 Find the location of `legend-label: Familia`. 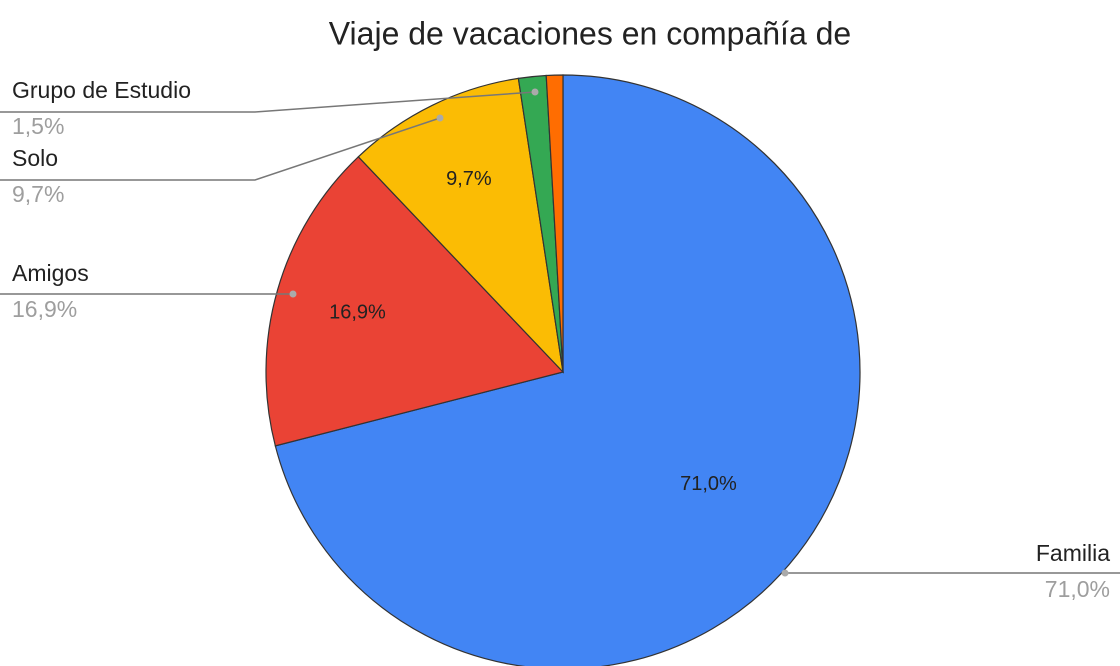

legend-label: Familia is located at coordinates (1073, 553).